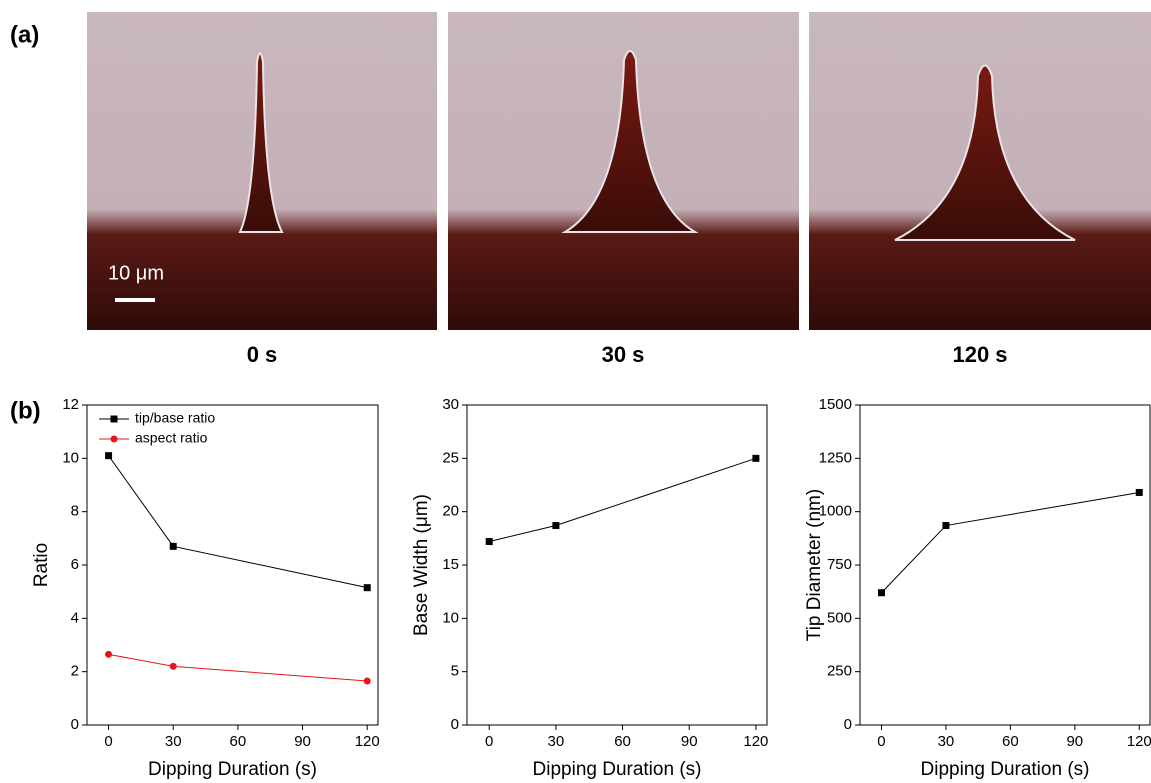 The height and width of the screenshot is (783, 1151). Describe the element at coordinates (455, 671) in the screenshot. I see `y-tick-label: 5` at that location.